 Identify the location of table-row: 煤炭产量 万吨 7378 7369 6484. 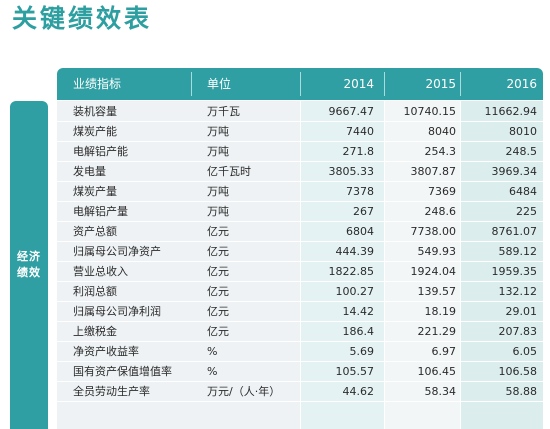
(300, 192).